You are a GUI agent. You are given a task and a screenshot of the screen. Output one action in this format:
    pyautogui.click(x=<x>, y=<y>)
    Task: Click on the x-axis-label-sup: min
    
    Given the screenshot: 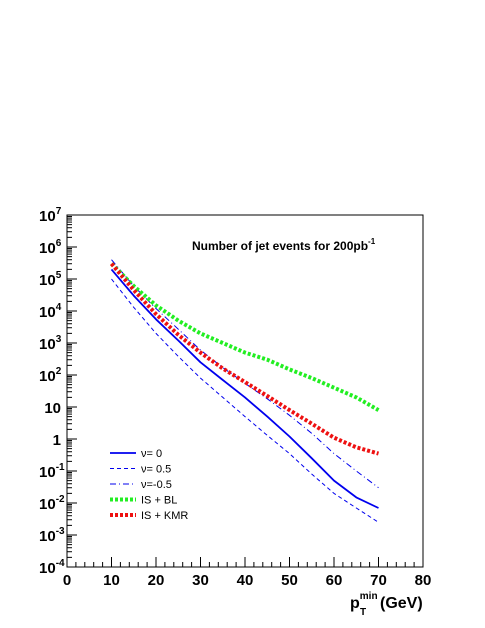 What is the action you would take?
    pyautogui.click(x=369, y=596)
    